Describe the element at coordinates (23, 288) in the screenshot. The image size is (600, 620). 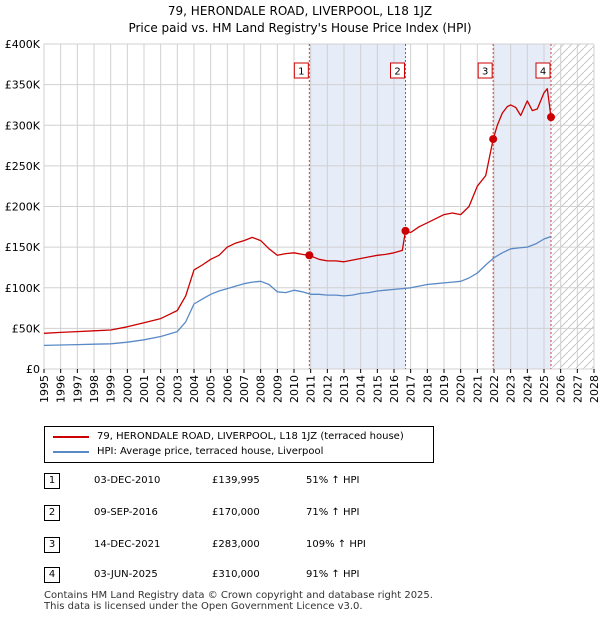
I see `y-tick-label: £100K` at that location.